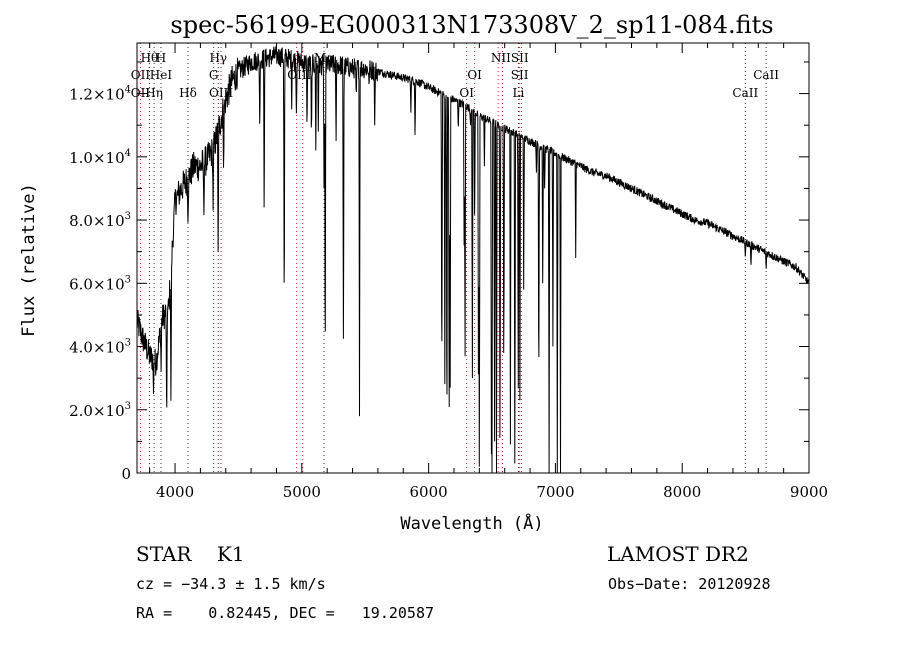 The height and width of the screenshot is (650, 900). What do you see at coordinates (285, 613) in the screenshot?
I see `ra-dec-text: RA = 0.82445, DEC = 19.20587` at bounding box center [285, 613].